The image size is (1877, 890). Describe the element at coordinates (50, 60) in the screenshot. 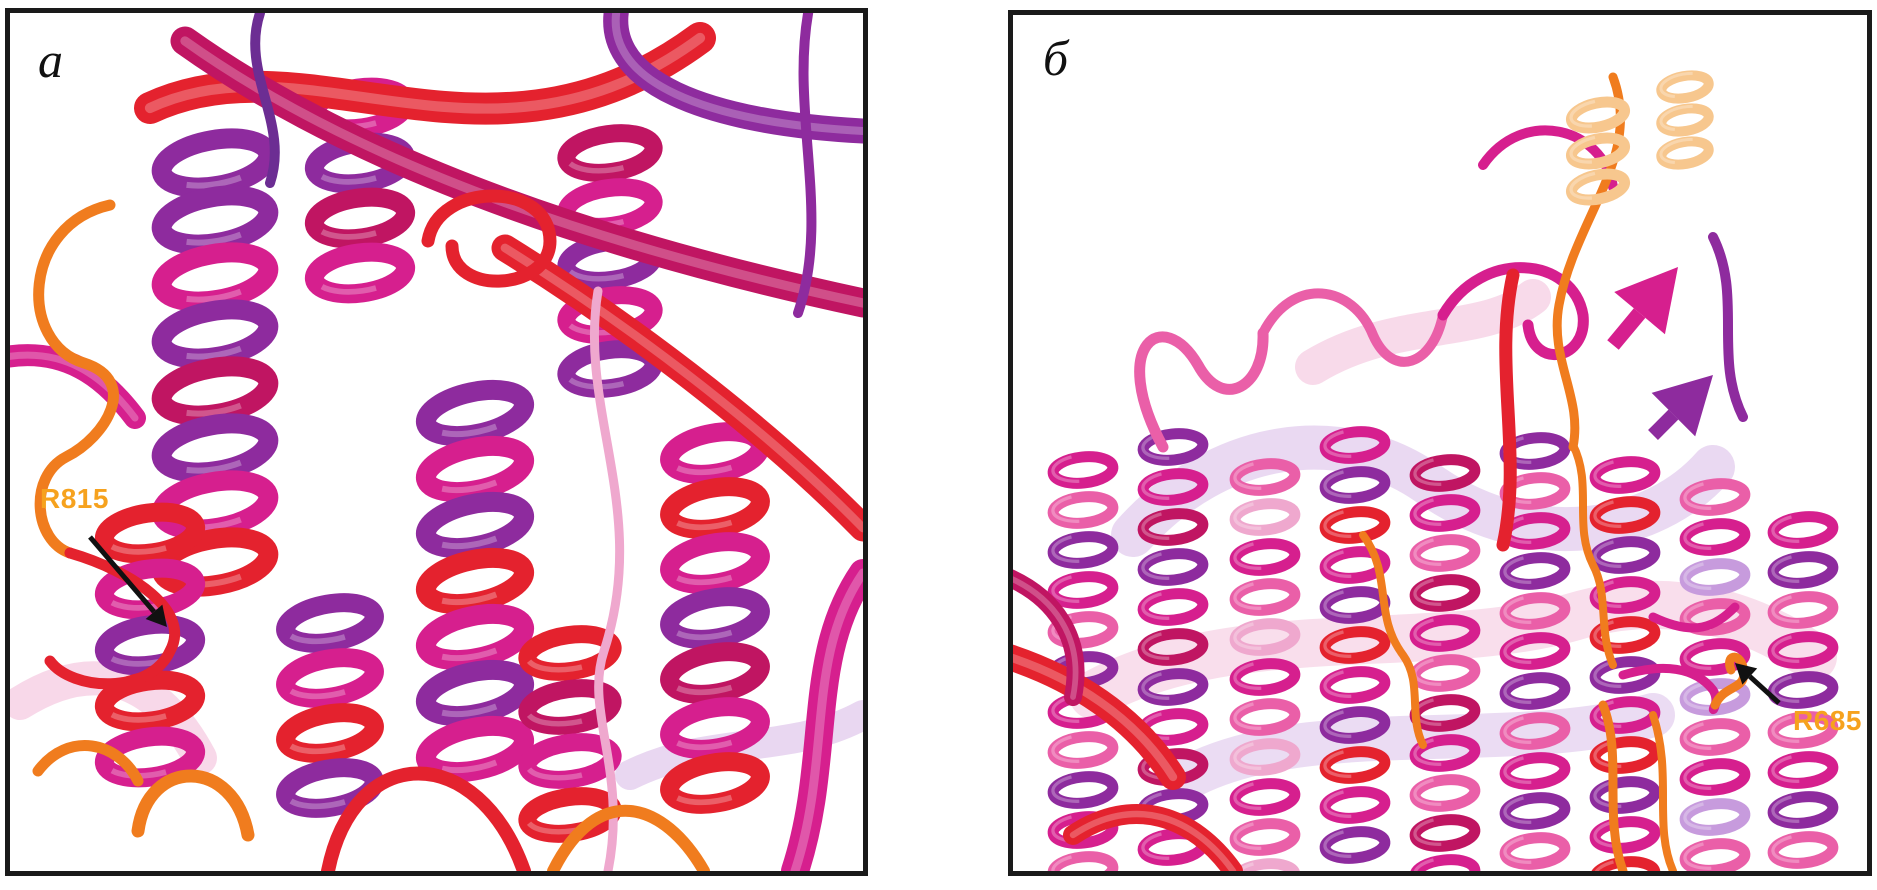

I see `panel-a-letter: a` at that location.